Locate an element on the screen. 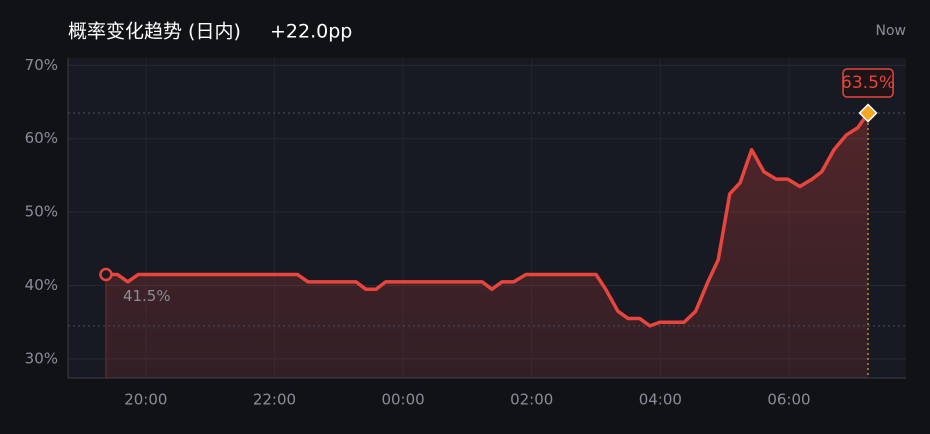 The height and width of the screenshot is (434, 930). x-tick-label: 00:00 is located at coordinates (402, 400).